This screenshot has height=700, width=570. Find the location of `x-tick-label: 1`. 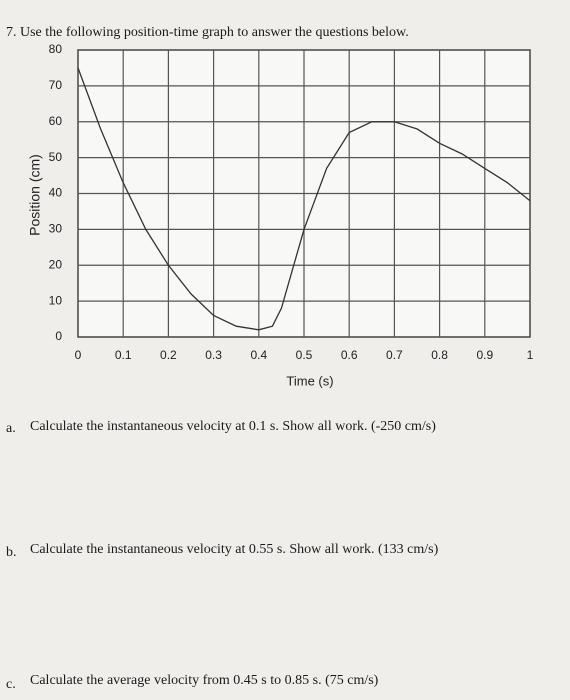

x-tick-label: 1 is located at coordinates (530, 355).